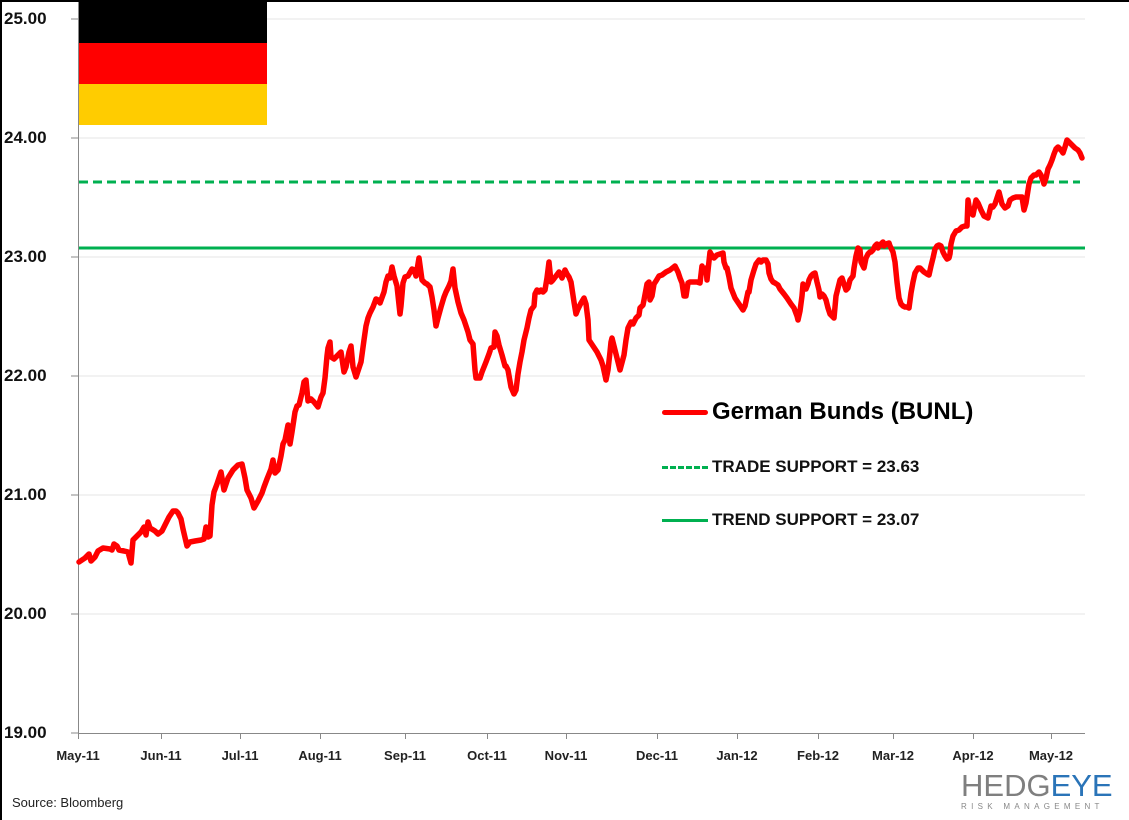 The image size is (1129, 820). I want to click on y-tick-label: 19.00, so click(25, 732).